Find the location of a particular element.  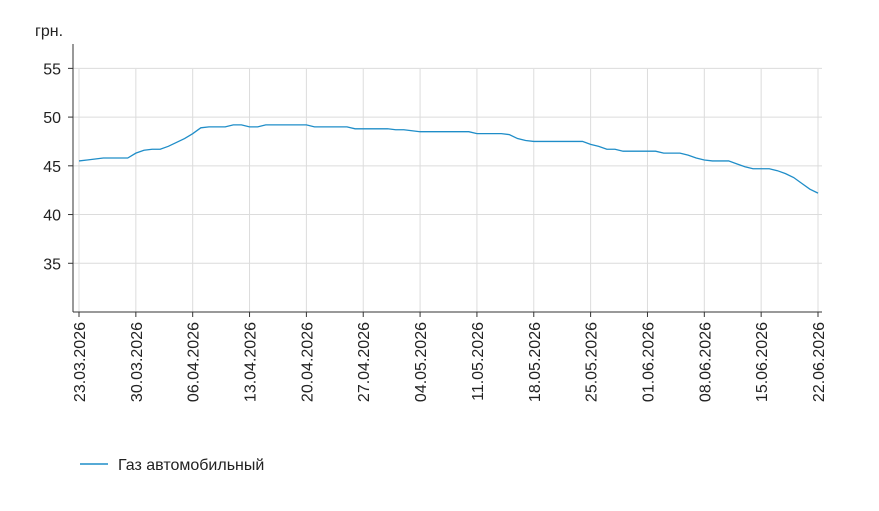

legend-label: Газ автомобильный is located at coordinates (191, 465).